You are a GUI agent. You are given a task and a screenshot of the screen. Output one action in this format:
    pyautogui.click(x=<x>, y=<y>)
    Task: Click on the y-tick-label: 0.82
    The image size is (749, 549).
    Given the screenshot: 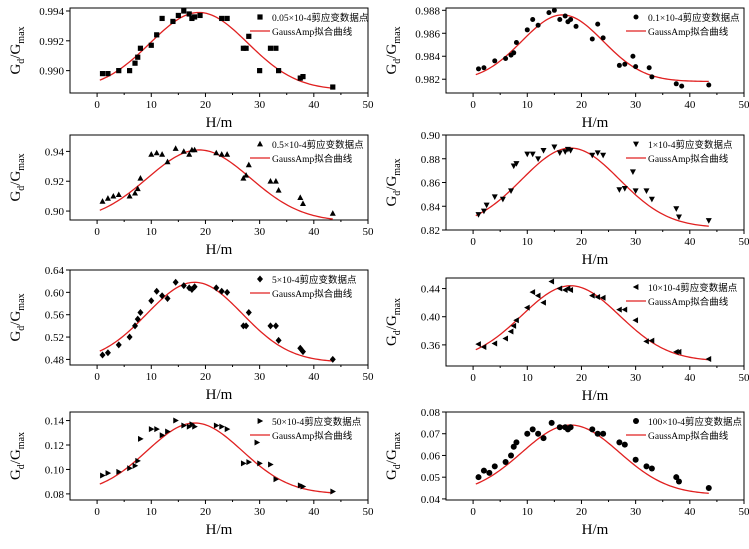 What is the action you would take?
    pyautogui.click(x=430, y=231)
    